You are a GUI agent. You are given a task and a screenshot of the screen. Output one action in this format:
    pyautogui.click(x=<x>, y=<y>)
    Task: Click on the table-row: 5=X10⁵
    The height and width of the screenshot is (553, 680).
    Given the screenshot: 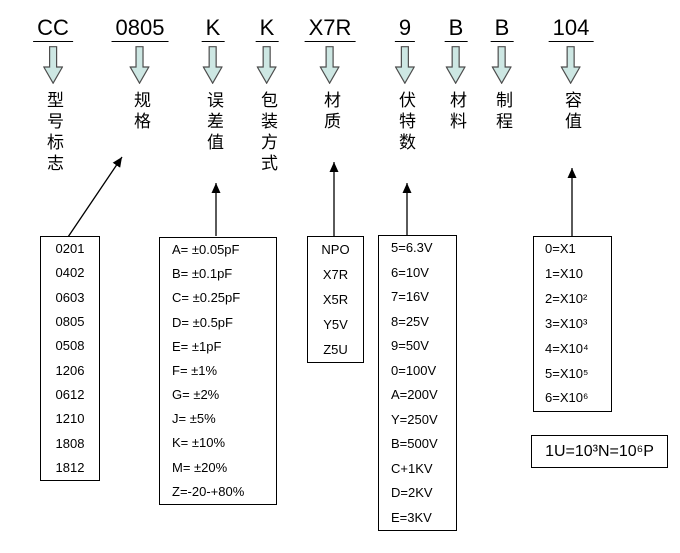 What is the action you would take?
    pyautogui.click(x=567, y=373)
    